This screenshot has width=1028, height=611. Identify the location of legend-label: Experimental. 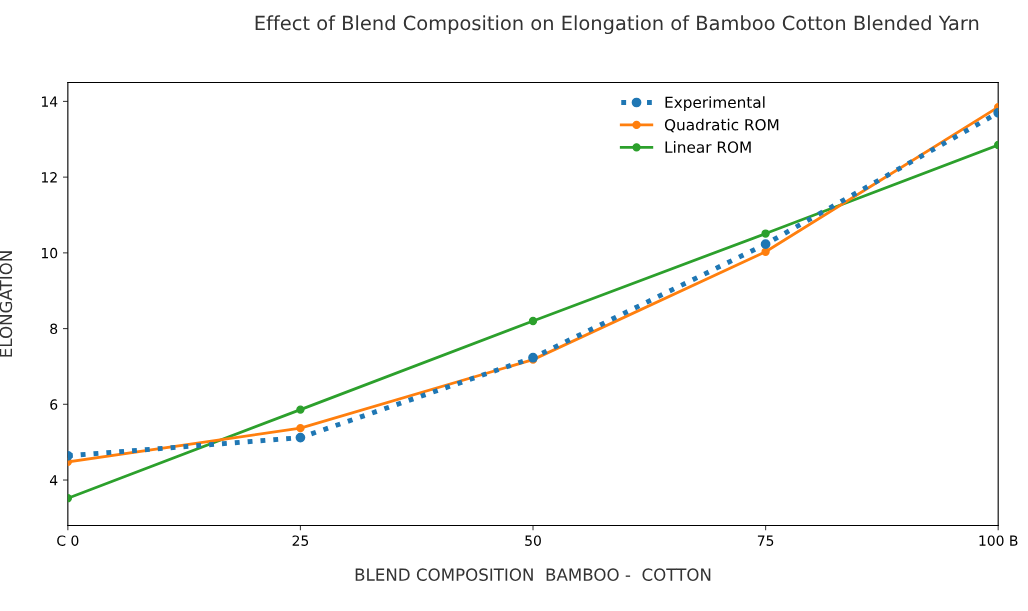
(715, 104).